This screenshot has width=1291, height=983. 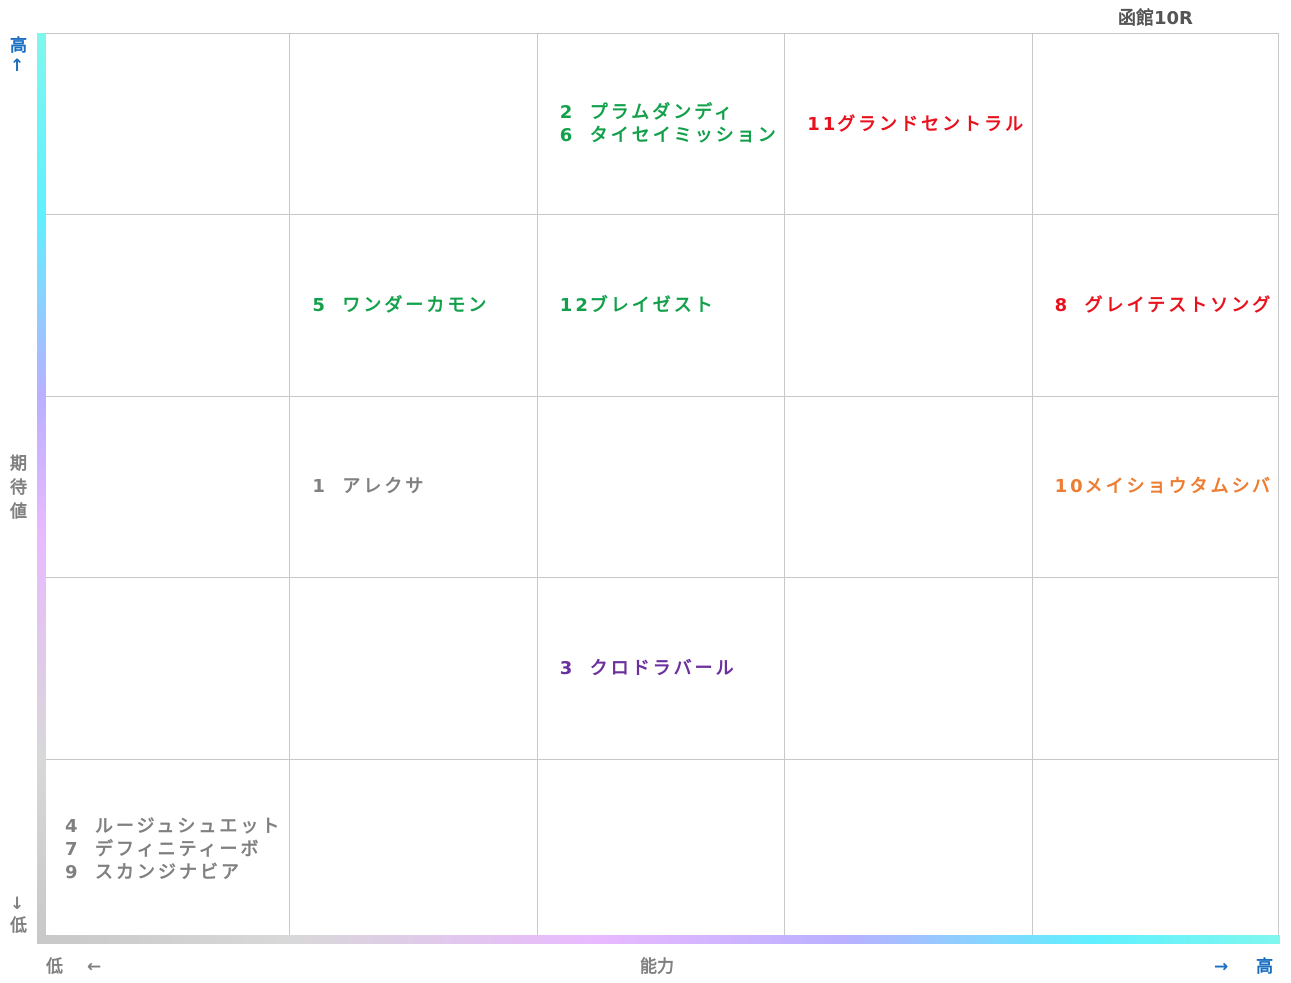 What do you see at coordinates (1062, 306) in the screenshot?
I see `entry-number: 8` at bounding box center [1062, 306].